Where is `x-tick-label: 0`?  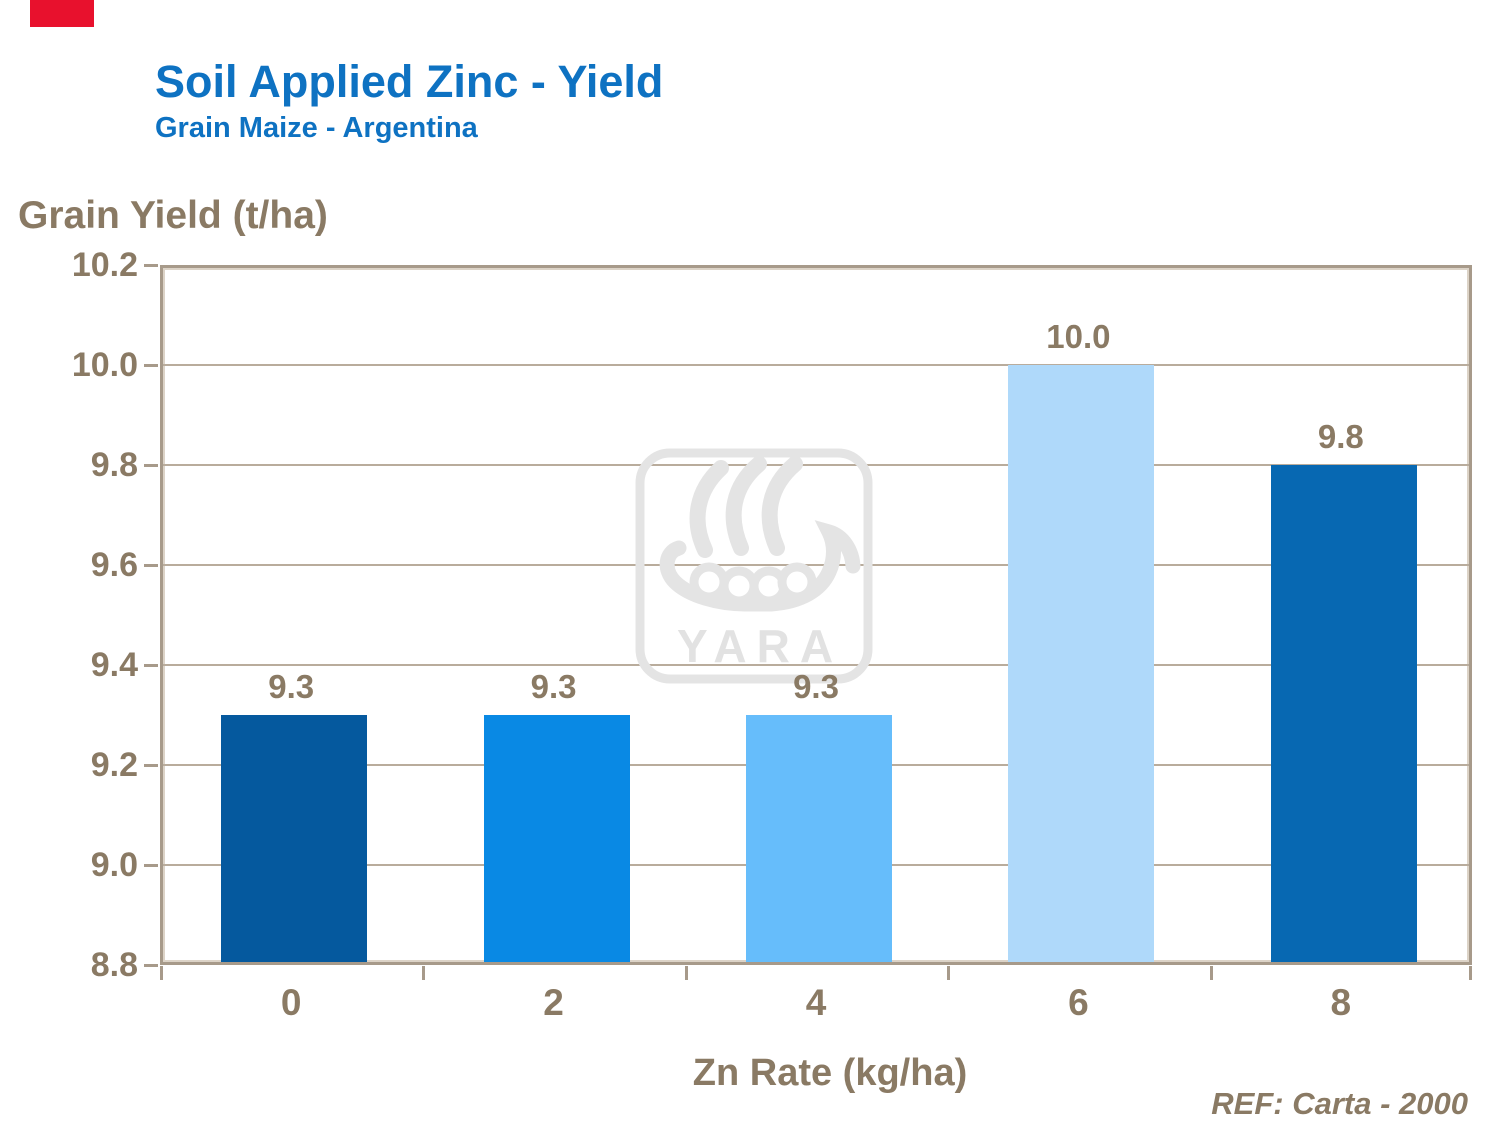
x-tick-label: 0 is located at coordinates (291, 1002).